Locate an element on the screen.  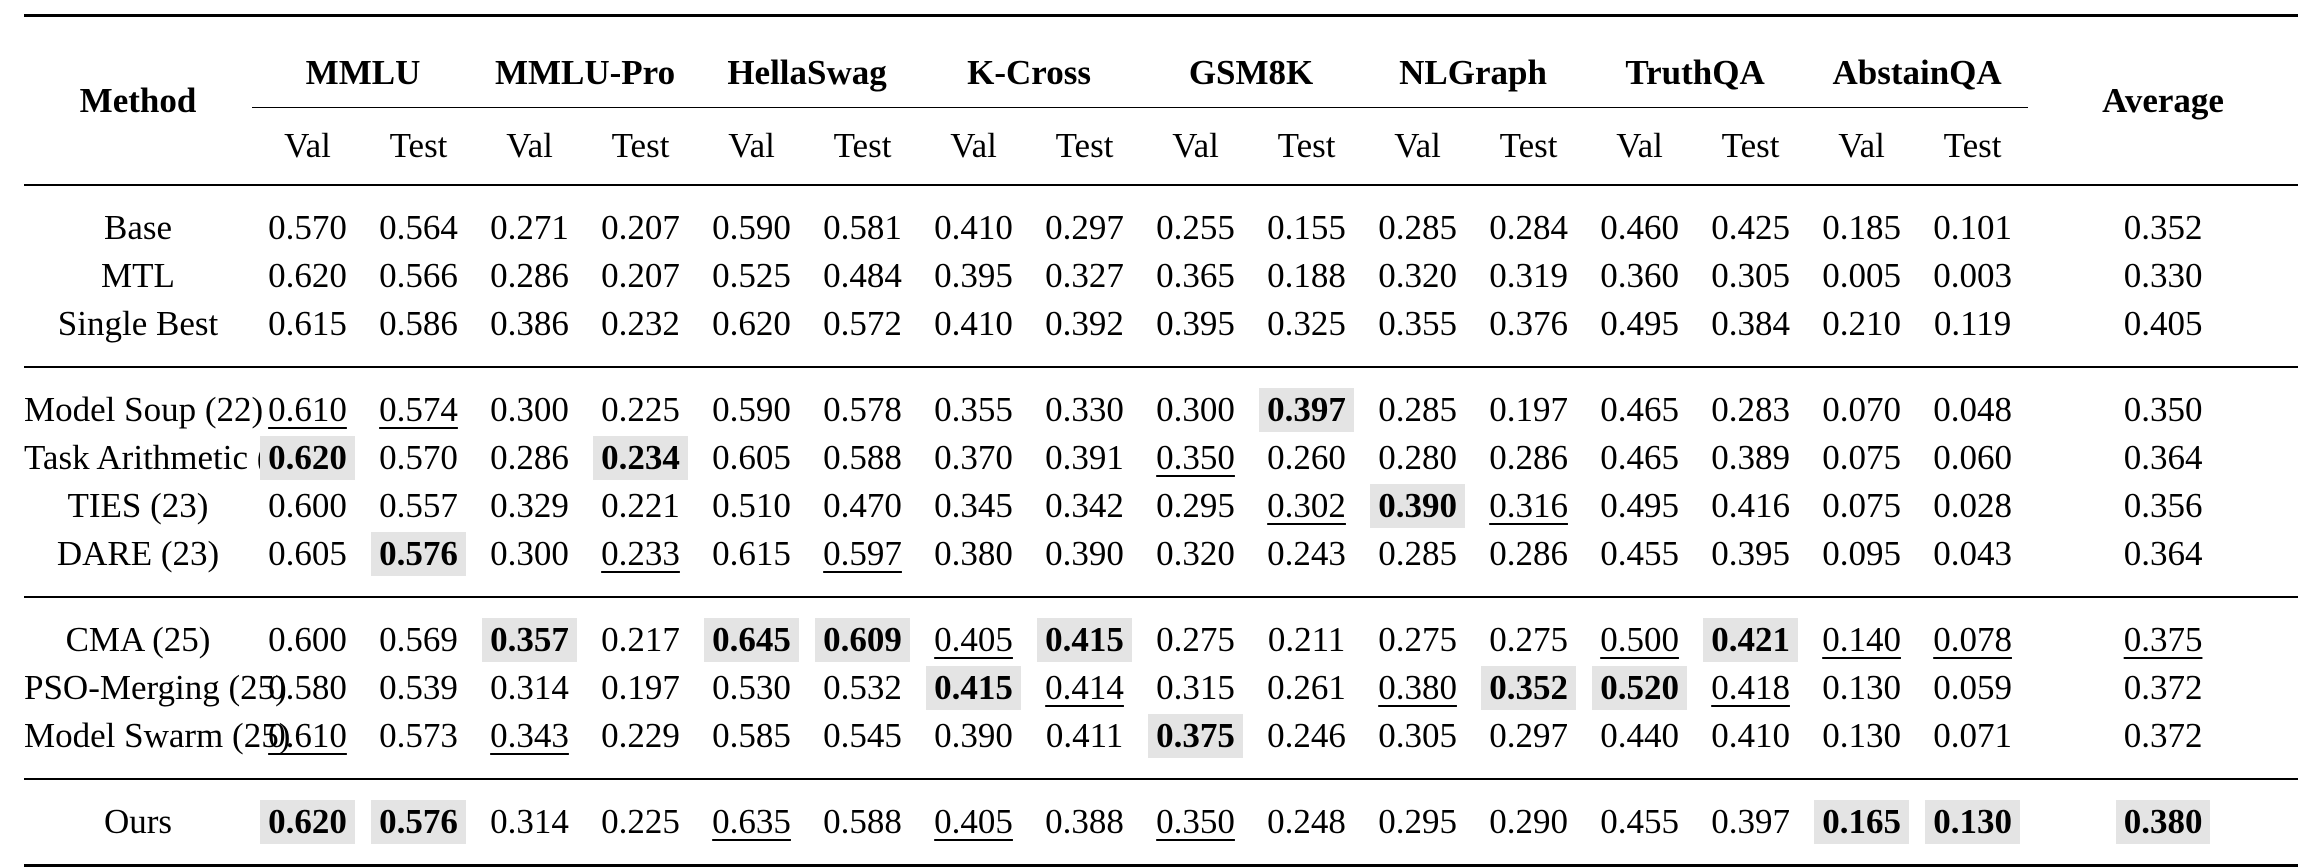
average-header: Average is located at coordinates (2163, 100).